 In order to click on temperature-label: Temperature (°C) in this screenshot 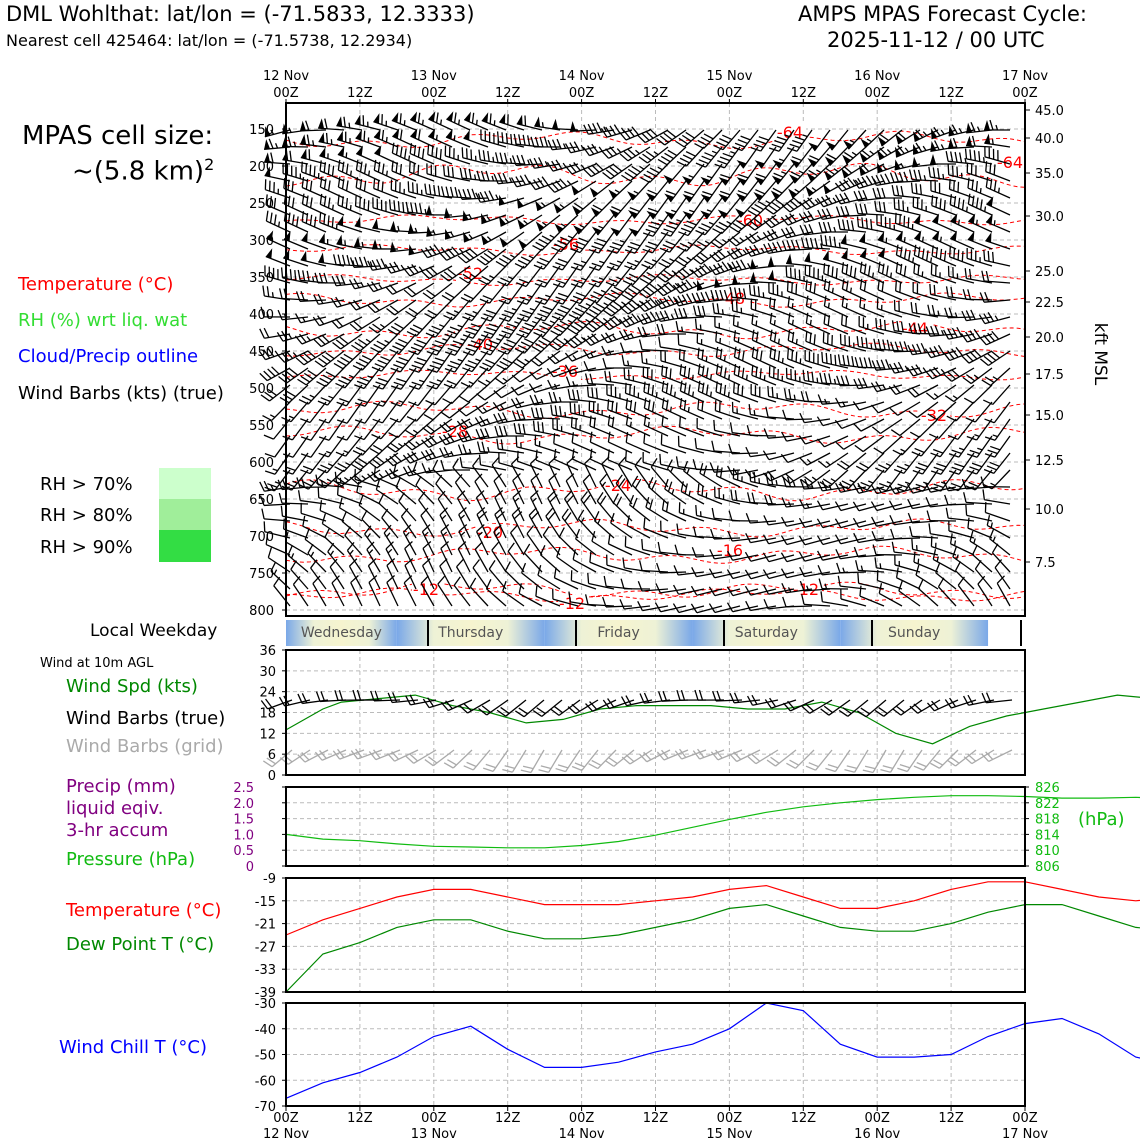, I will do `click(144, 910)`.